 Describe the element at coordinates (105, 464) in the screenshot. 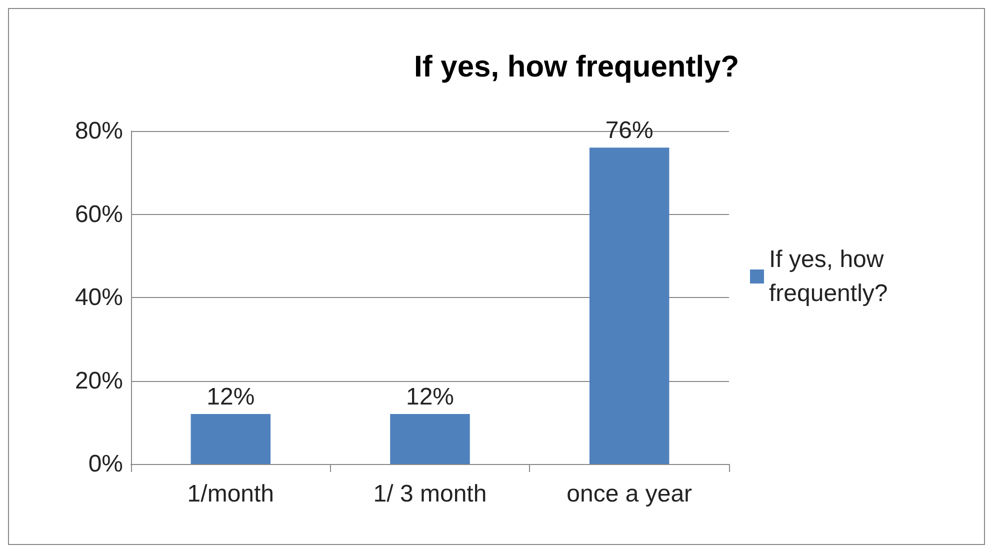

I see `y-tick-label: 0%` at that location.